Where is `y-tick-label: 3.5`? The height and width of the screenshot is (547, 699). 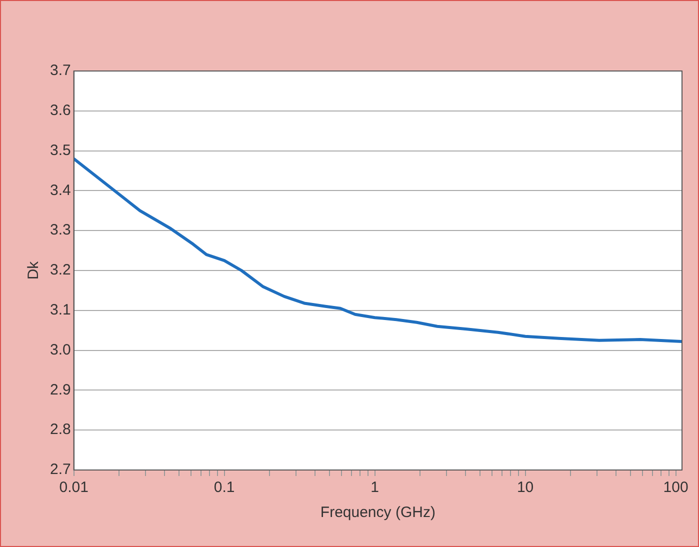 y-tick-label: 3.5 is located at coordinates (60, 150).